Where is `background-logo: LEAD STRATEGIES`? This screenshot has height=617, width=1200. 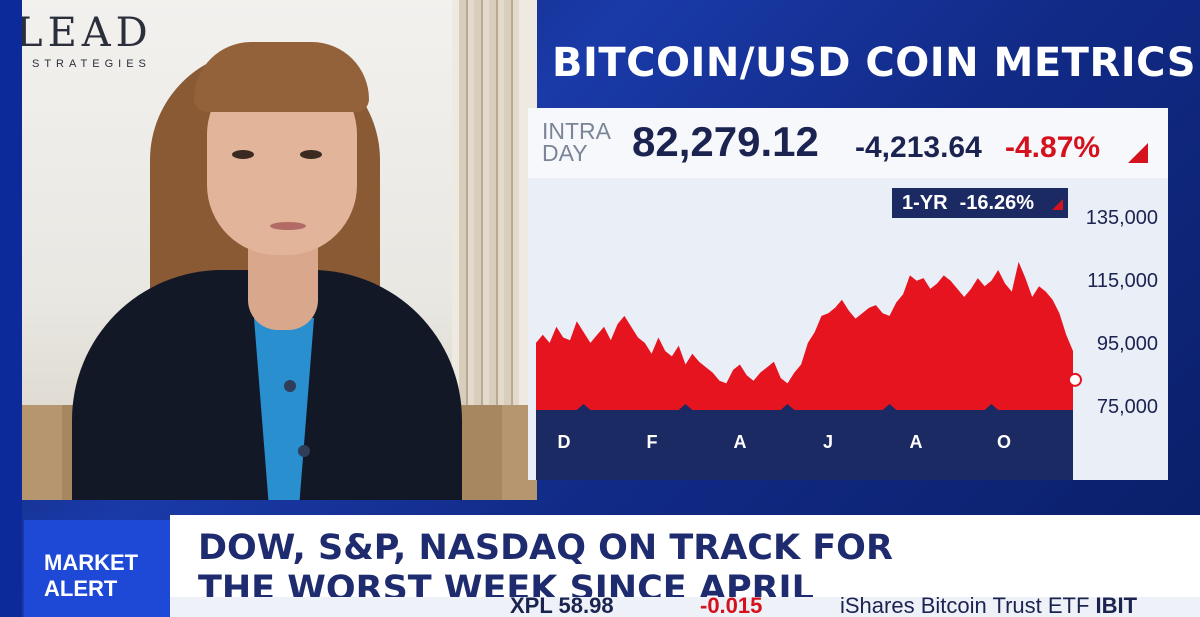
background-logo: LEAD STRATEGIES is located at coordinates (87, 40).